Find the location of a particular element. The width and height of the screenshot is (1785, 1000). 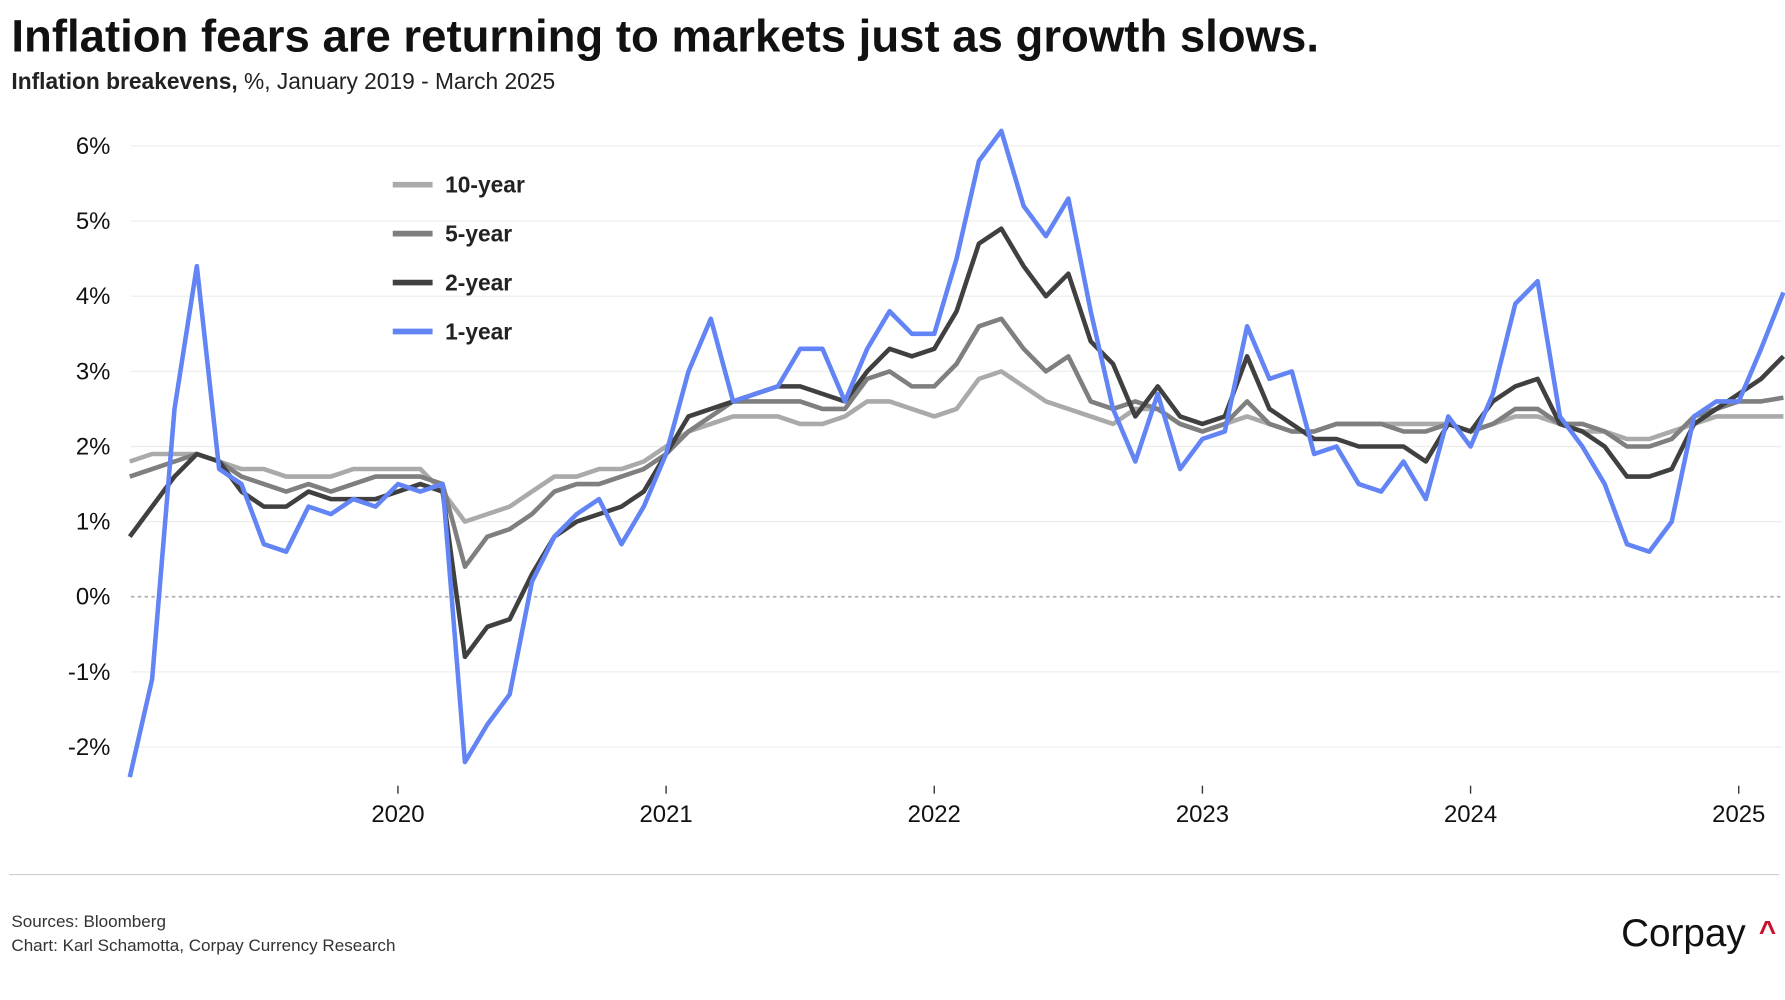

y-tick-label: 6% is located at coordinates (93, 146).